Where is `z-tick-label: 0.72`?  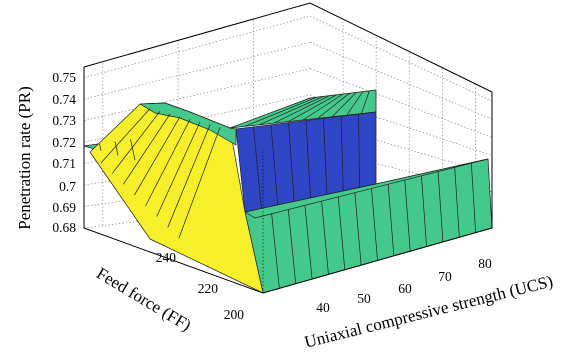 z-tick-label: 0.72 is located at coordinates (64, 142).